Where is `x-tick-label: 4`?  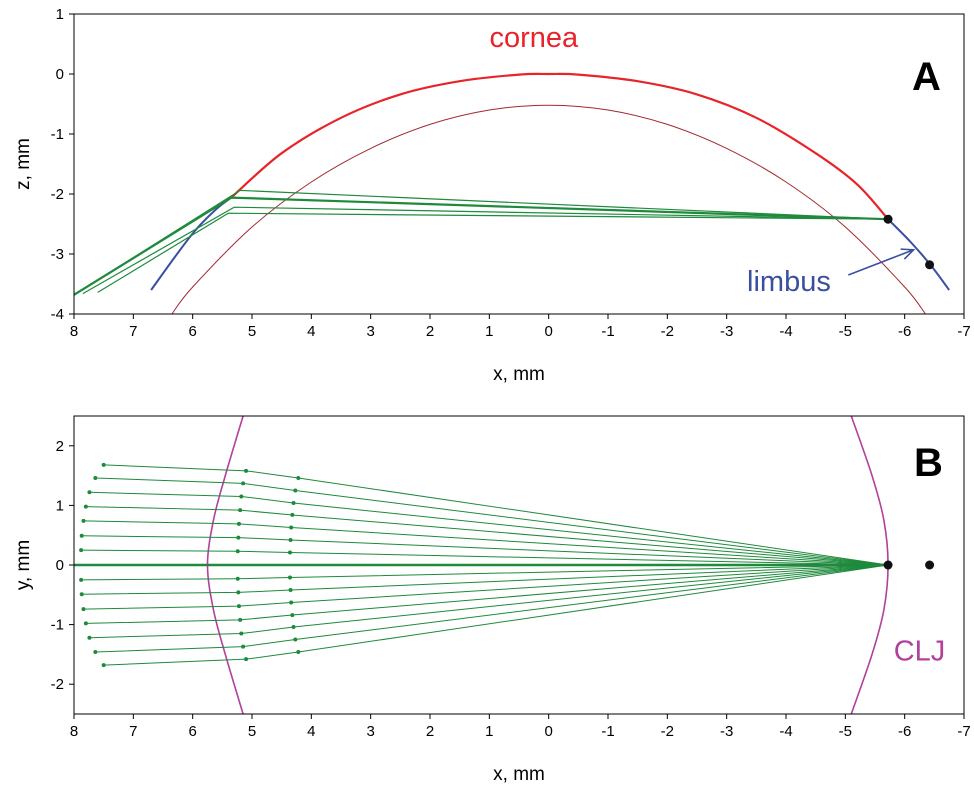 x-tick-label: 4 is located at coordinates (311, 731).